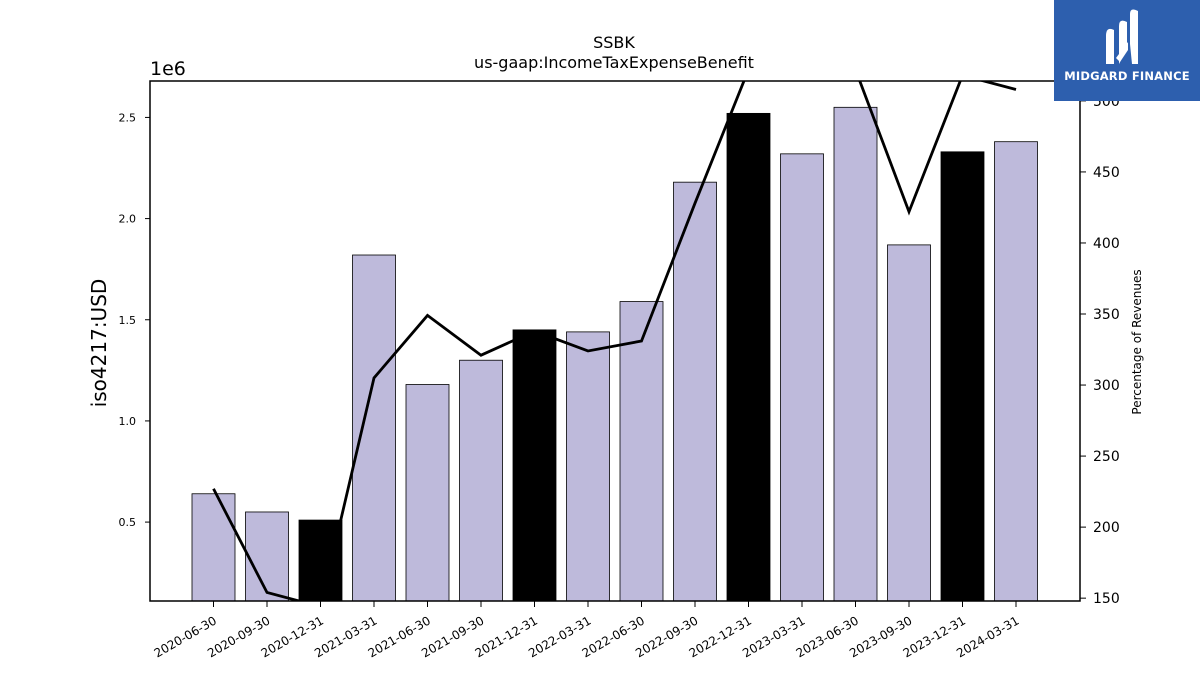  What do you see at coordinates (99, 343) in the screenshot?
I see `y-axis-label: iso4217:USD` at bounding box center [99, 343].